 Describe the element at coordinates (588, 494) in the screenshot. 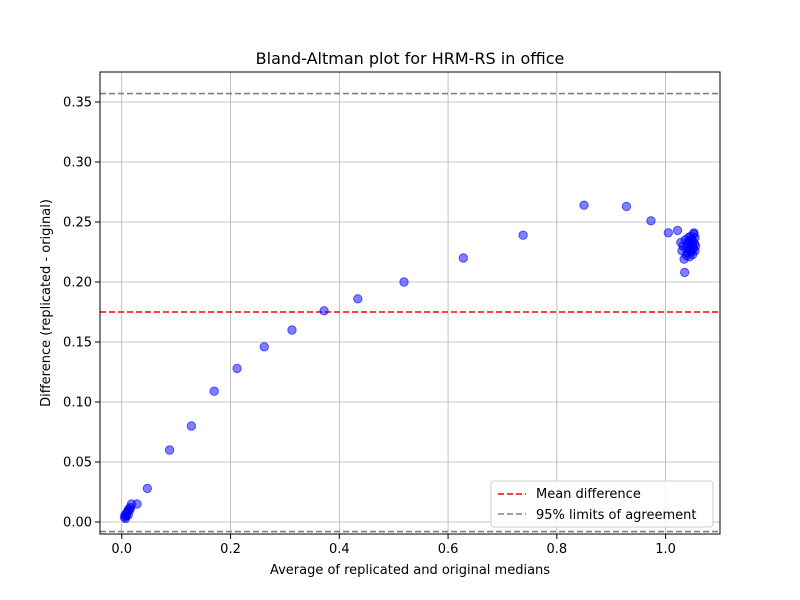

I see `legend-mean-label: Mean difference` at that location.